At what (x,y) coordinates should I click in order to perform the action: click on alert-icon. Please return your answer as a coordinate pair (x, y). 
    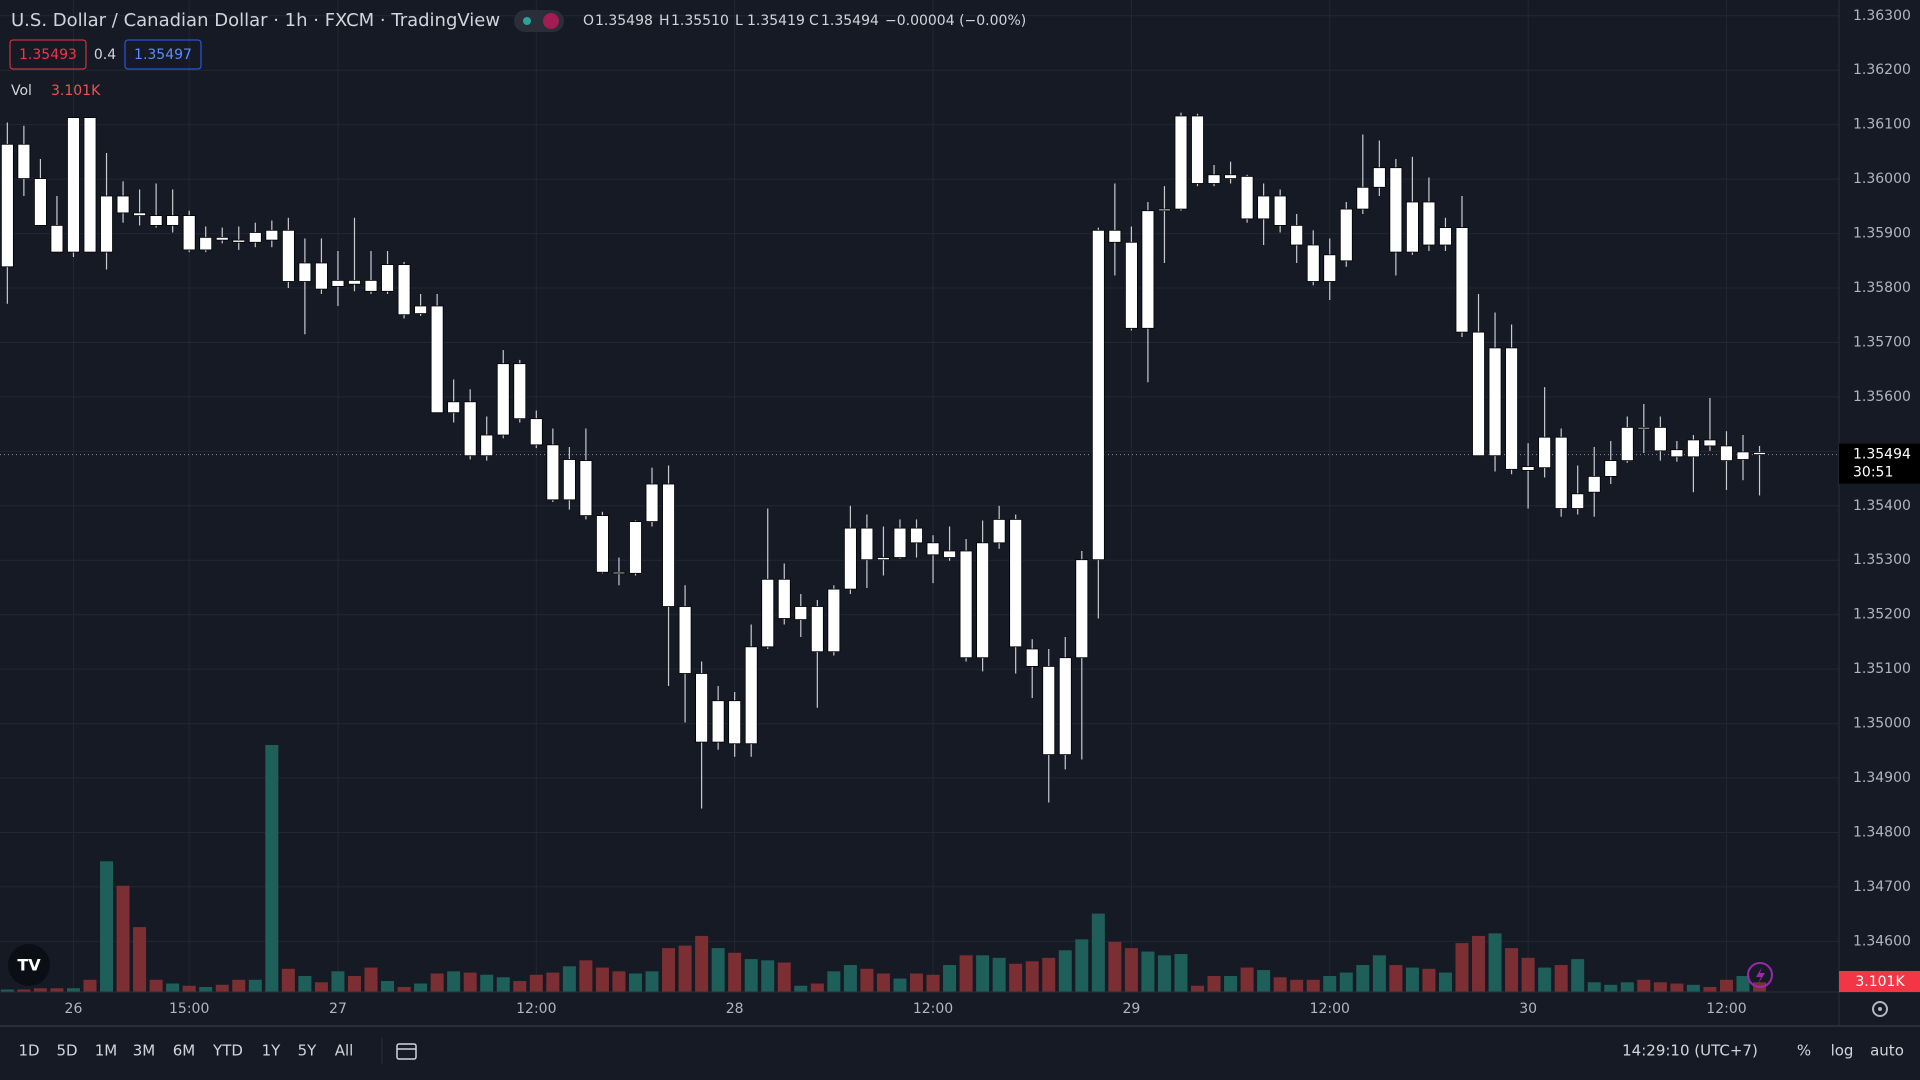
    Looking at the image, I should click on (1760, 975).